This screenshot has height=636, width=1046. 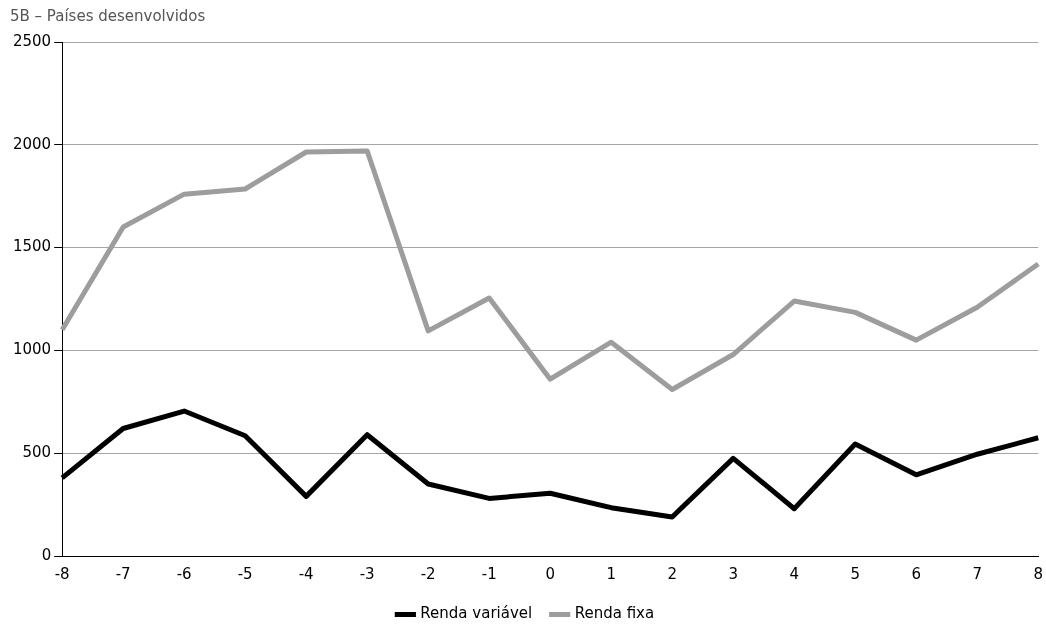 I want to click on x-tick-label: 7, so click(x=977, y=573).